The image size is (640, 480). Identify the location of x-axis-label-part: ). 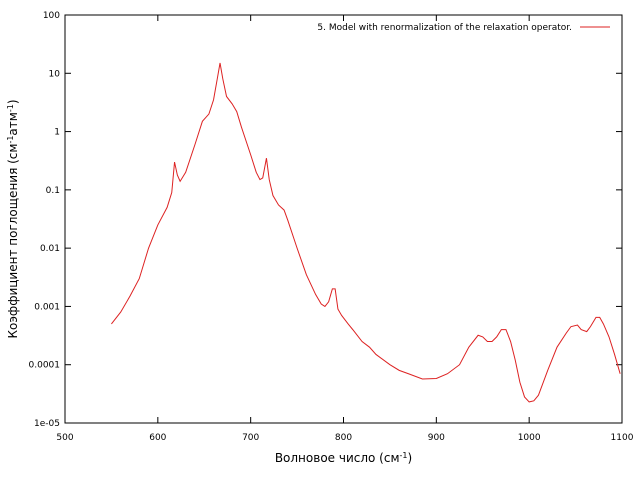
(409, 458).